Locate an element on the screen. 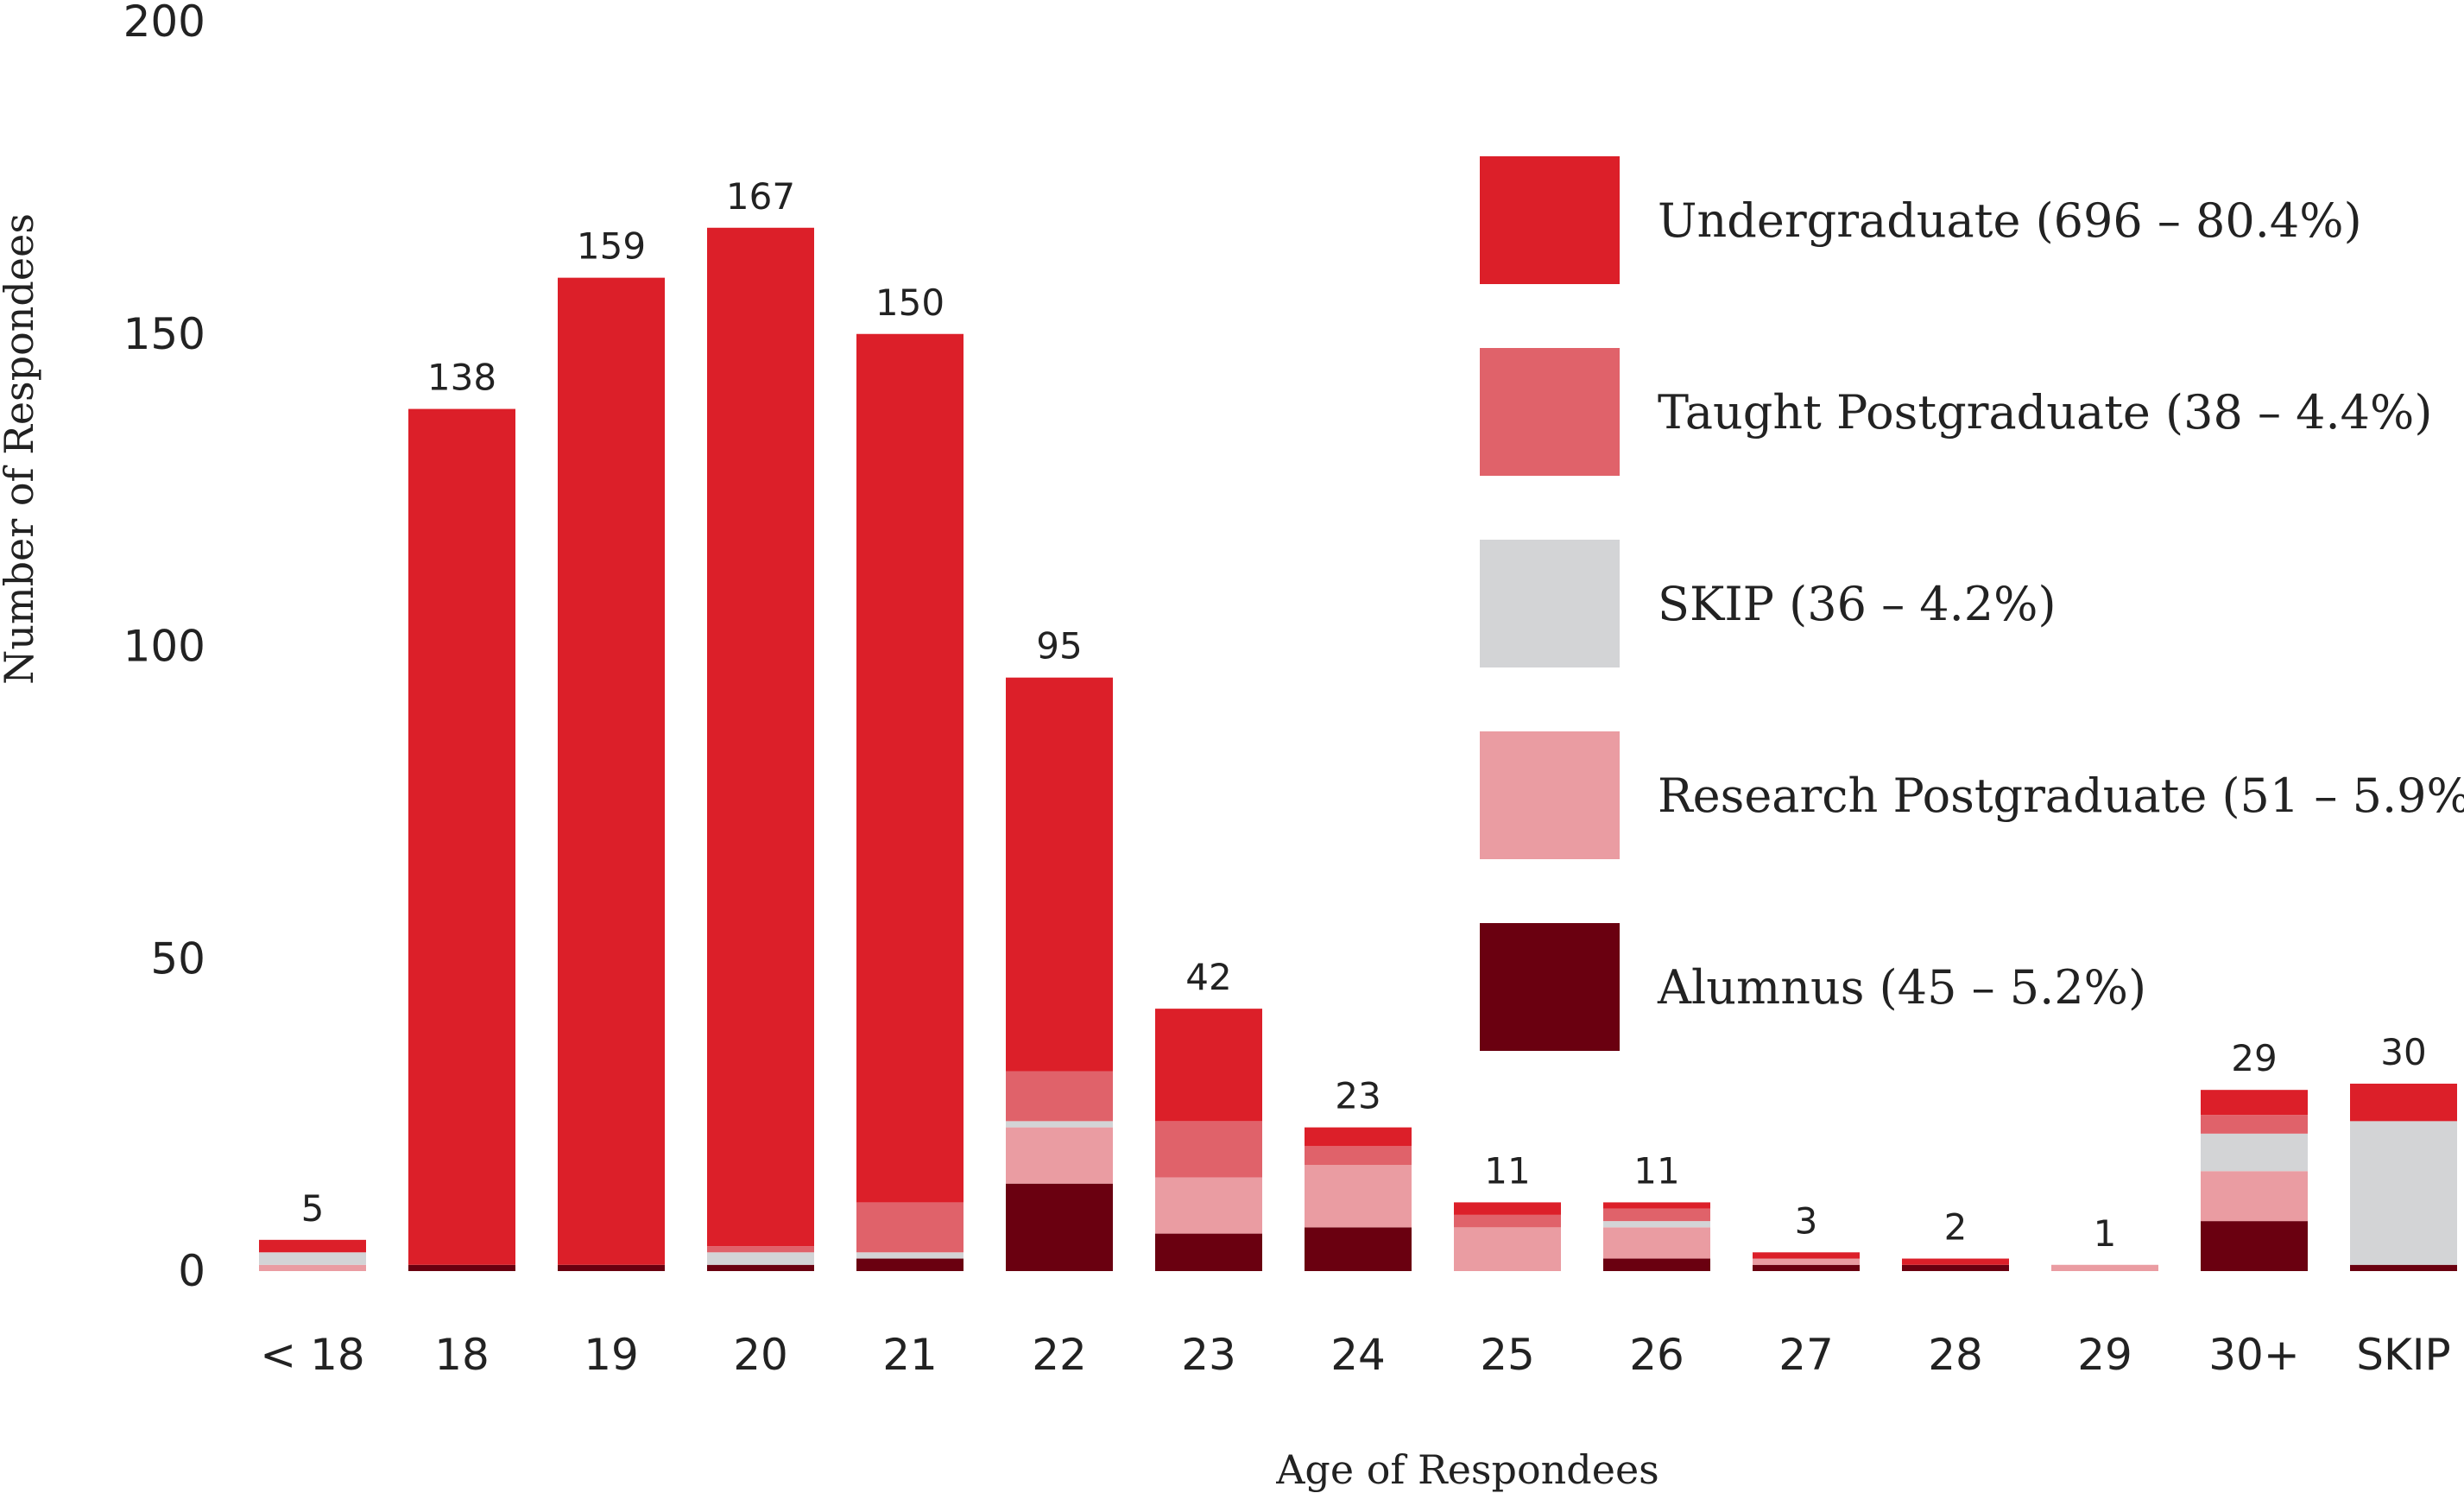 The width and height of the screenshot is (2464, 1493). x-axis-tick-labels: < 18 18 19 20 21 22 23 24 25 26 27 28 29 30+ SKIP is located at coordinates (1355, 1355).